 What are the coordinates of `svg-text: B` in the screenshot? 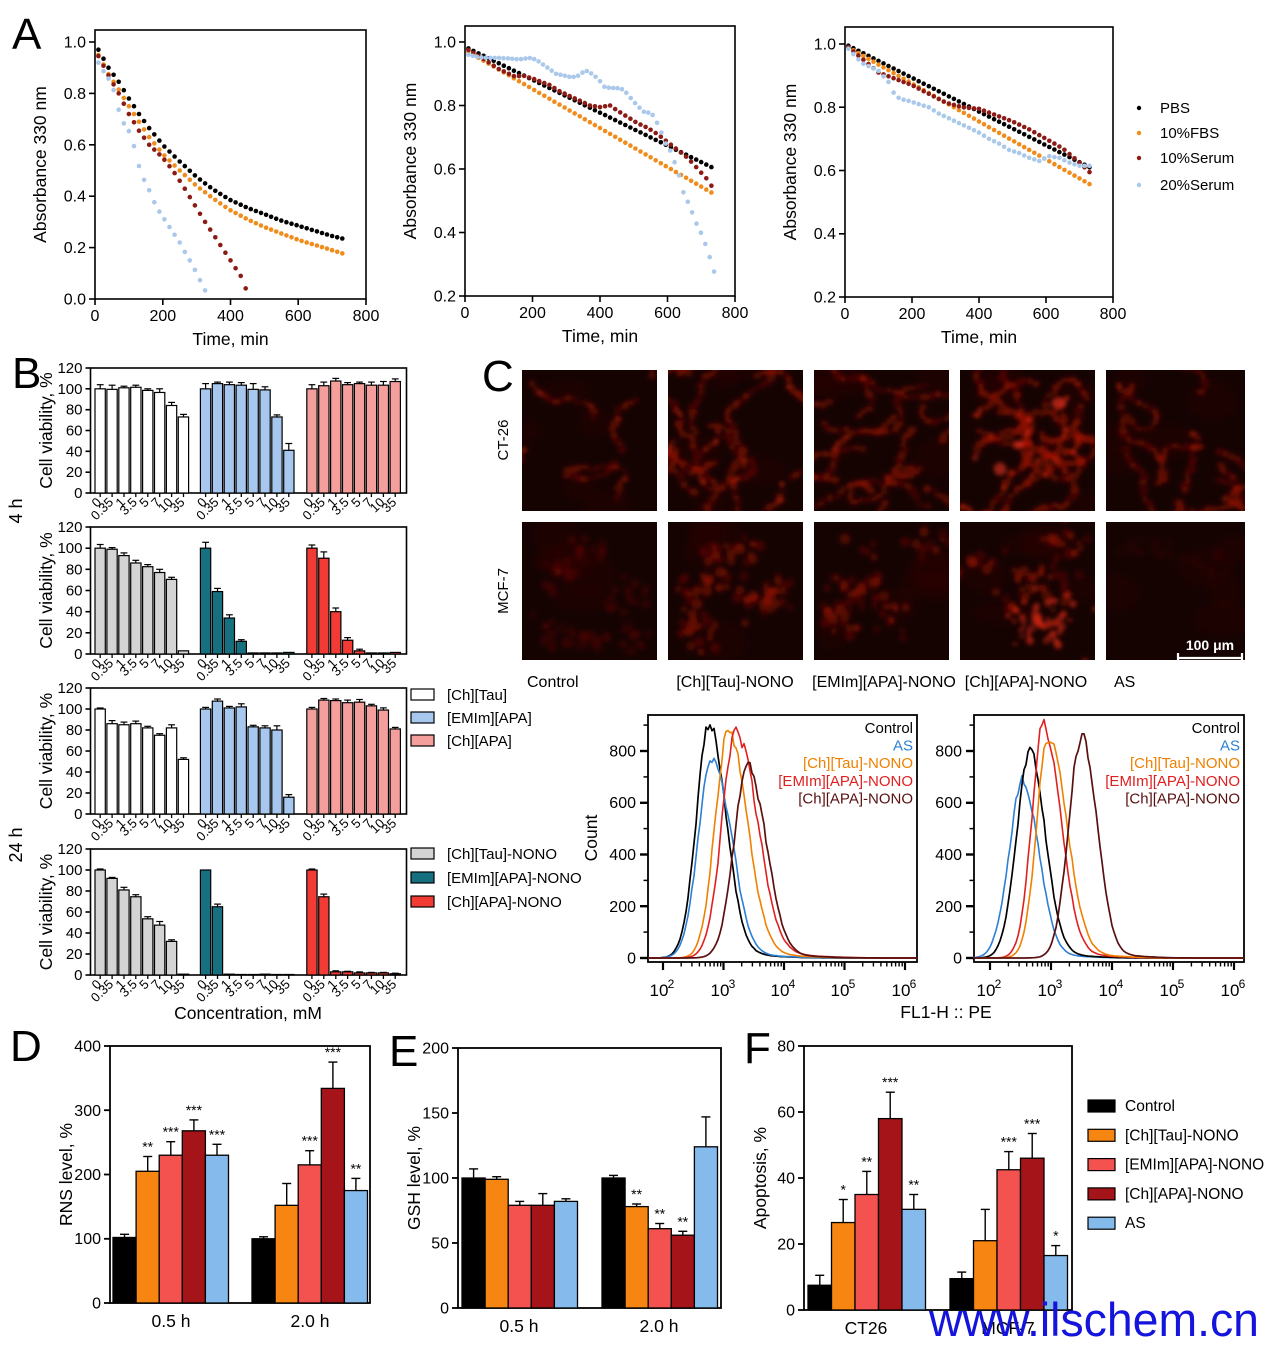 It's located at (26, 373).